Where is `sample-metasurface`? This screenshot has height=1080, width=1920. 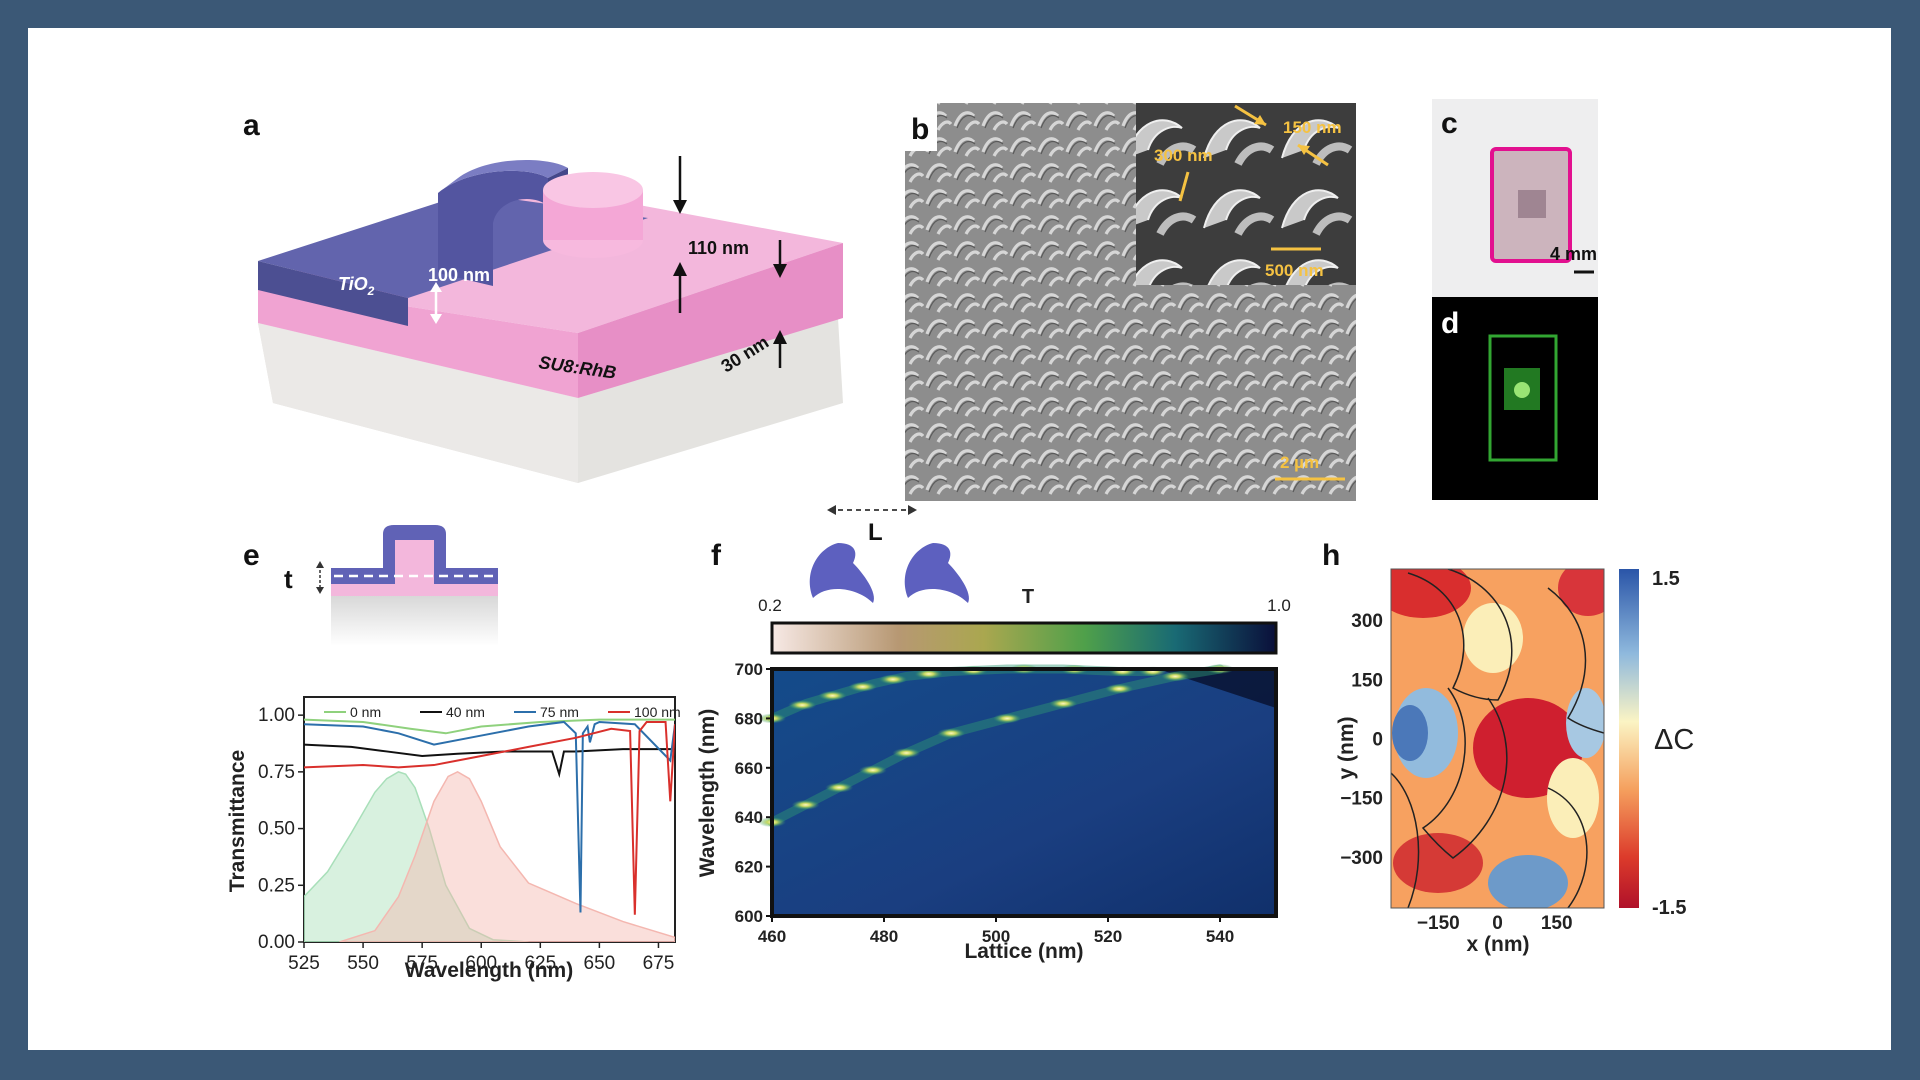 sample-metasurface is located at coordinates (1532, 204).